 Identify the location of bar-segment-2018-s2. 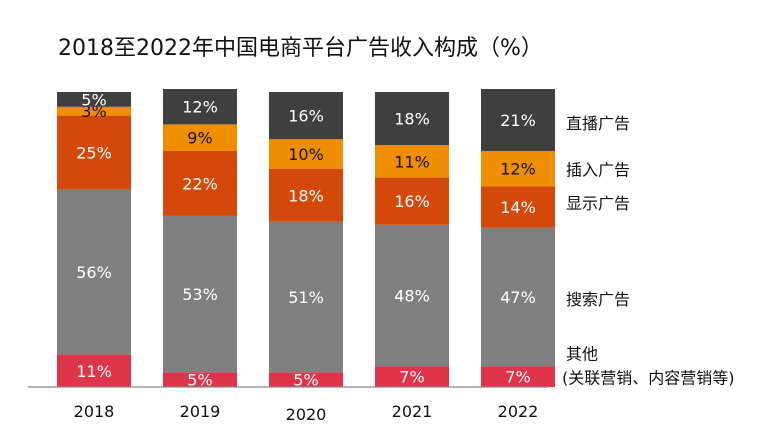
(94, 152).